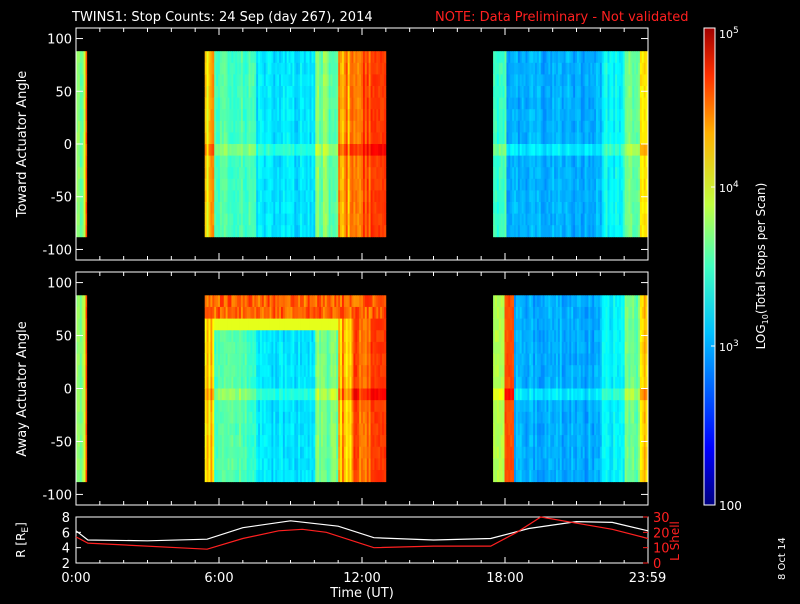 Image resolution: width=800 pixels, height=604 pixels. I want to click on y-tick-label: 0, so click(68, 145).